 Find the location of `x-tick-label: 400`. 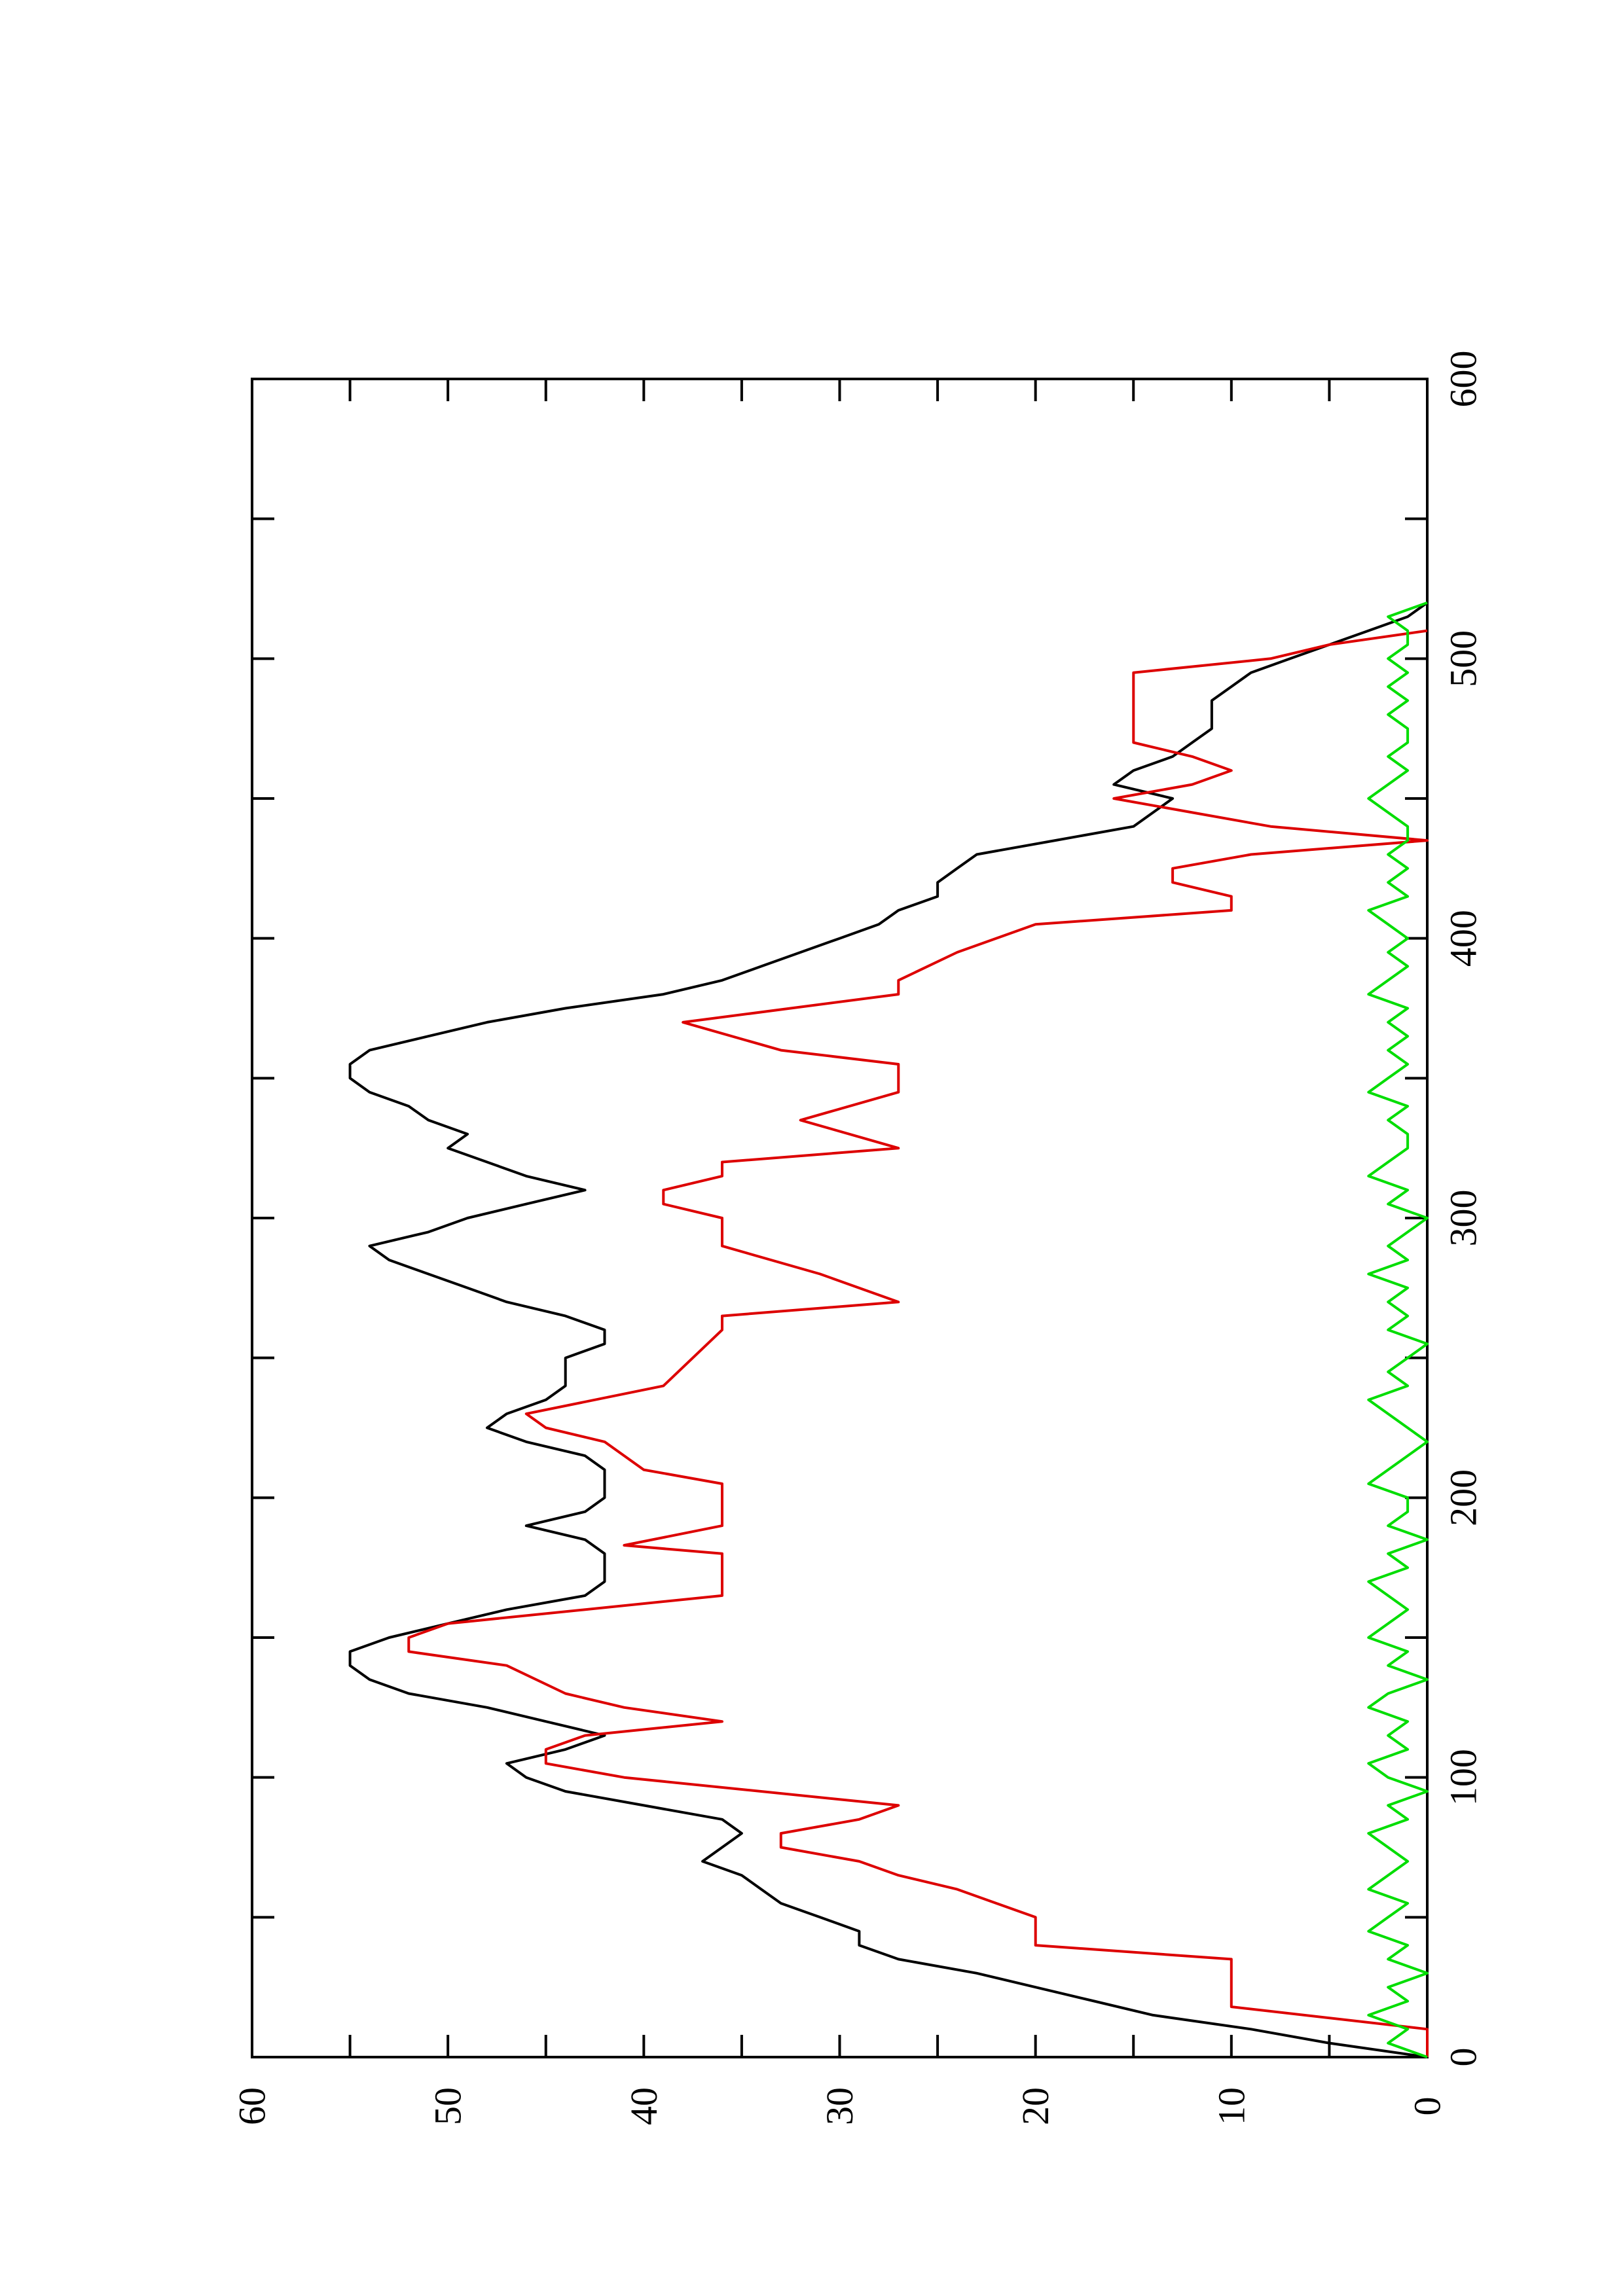

x-tick-label: 400 is located at coordinates (1463, 938).